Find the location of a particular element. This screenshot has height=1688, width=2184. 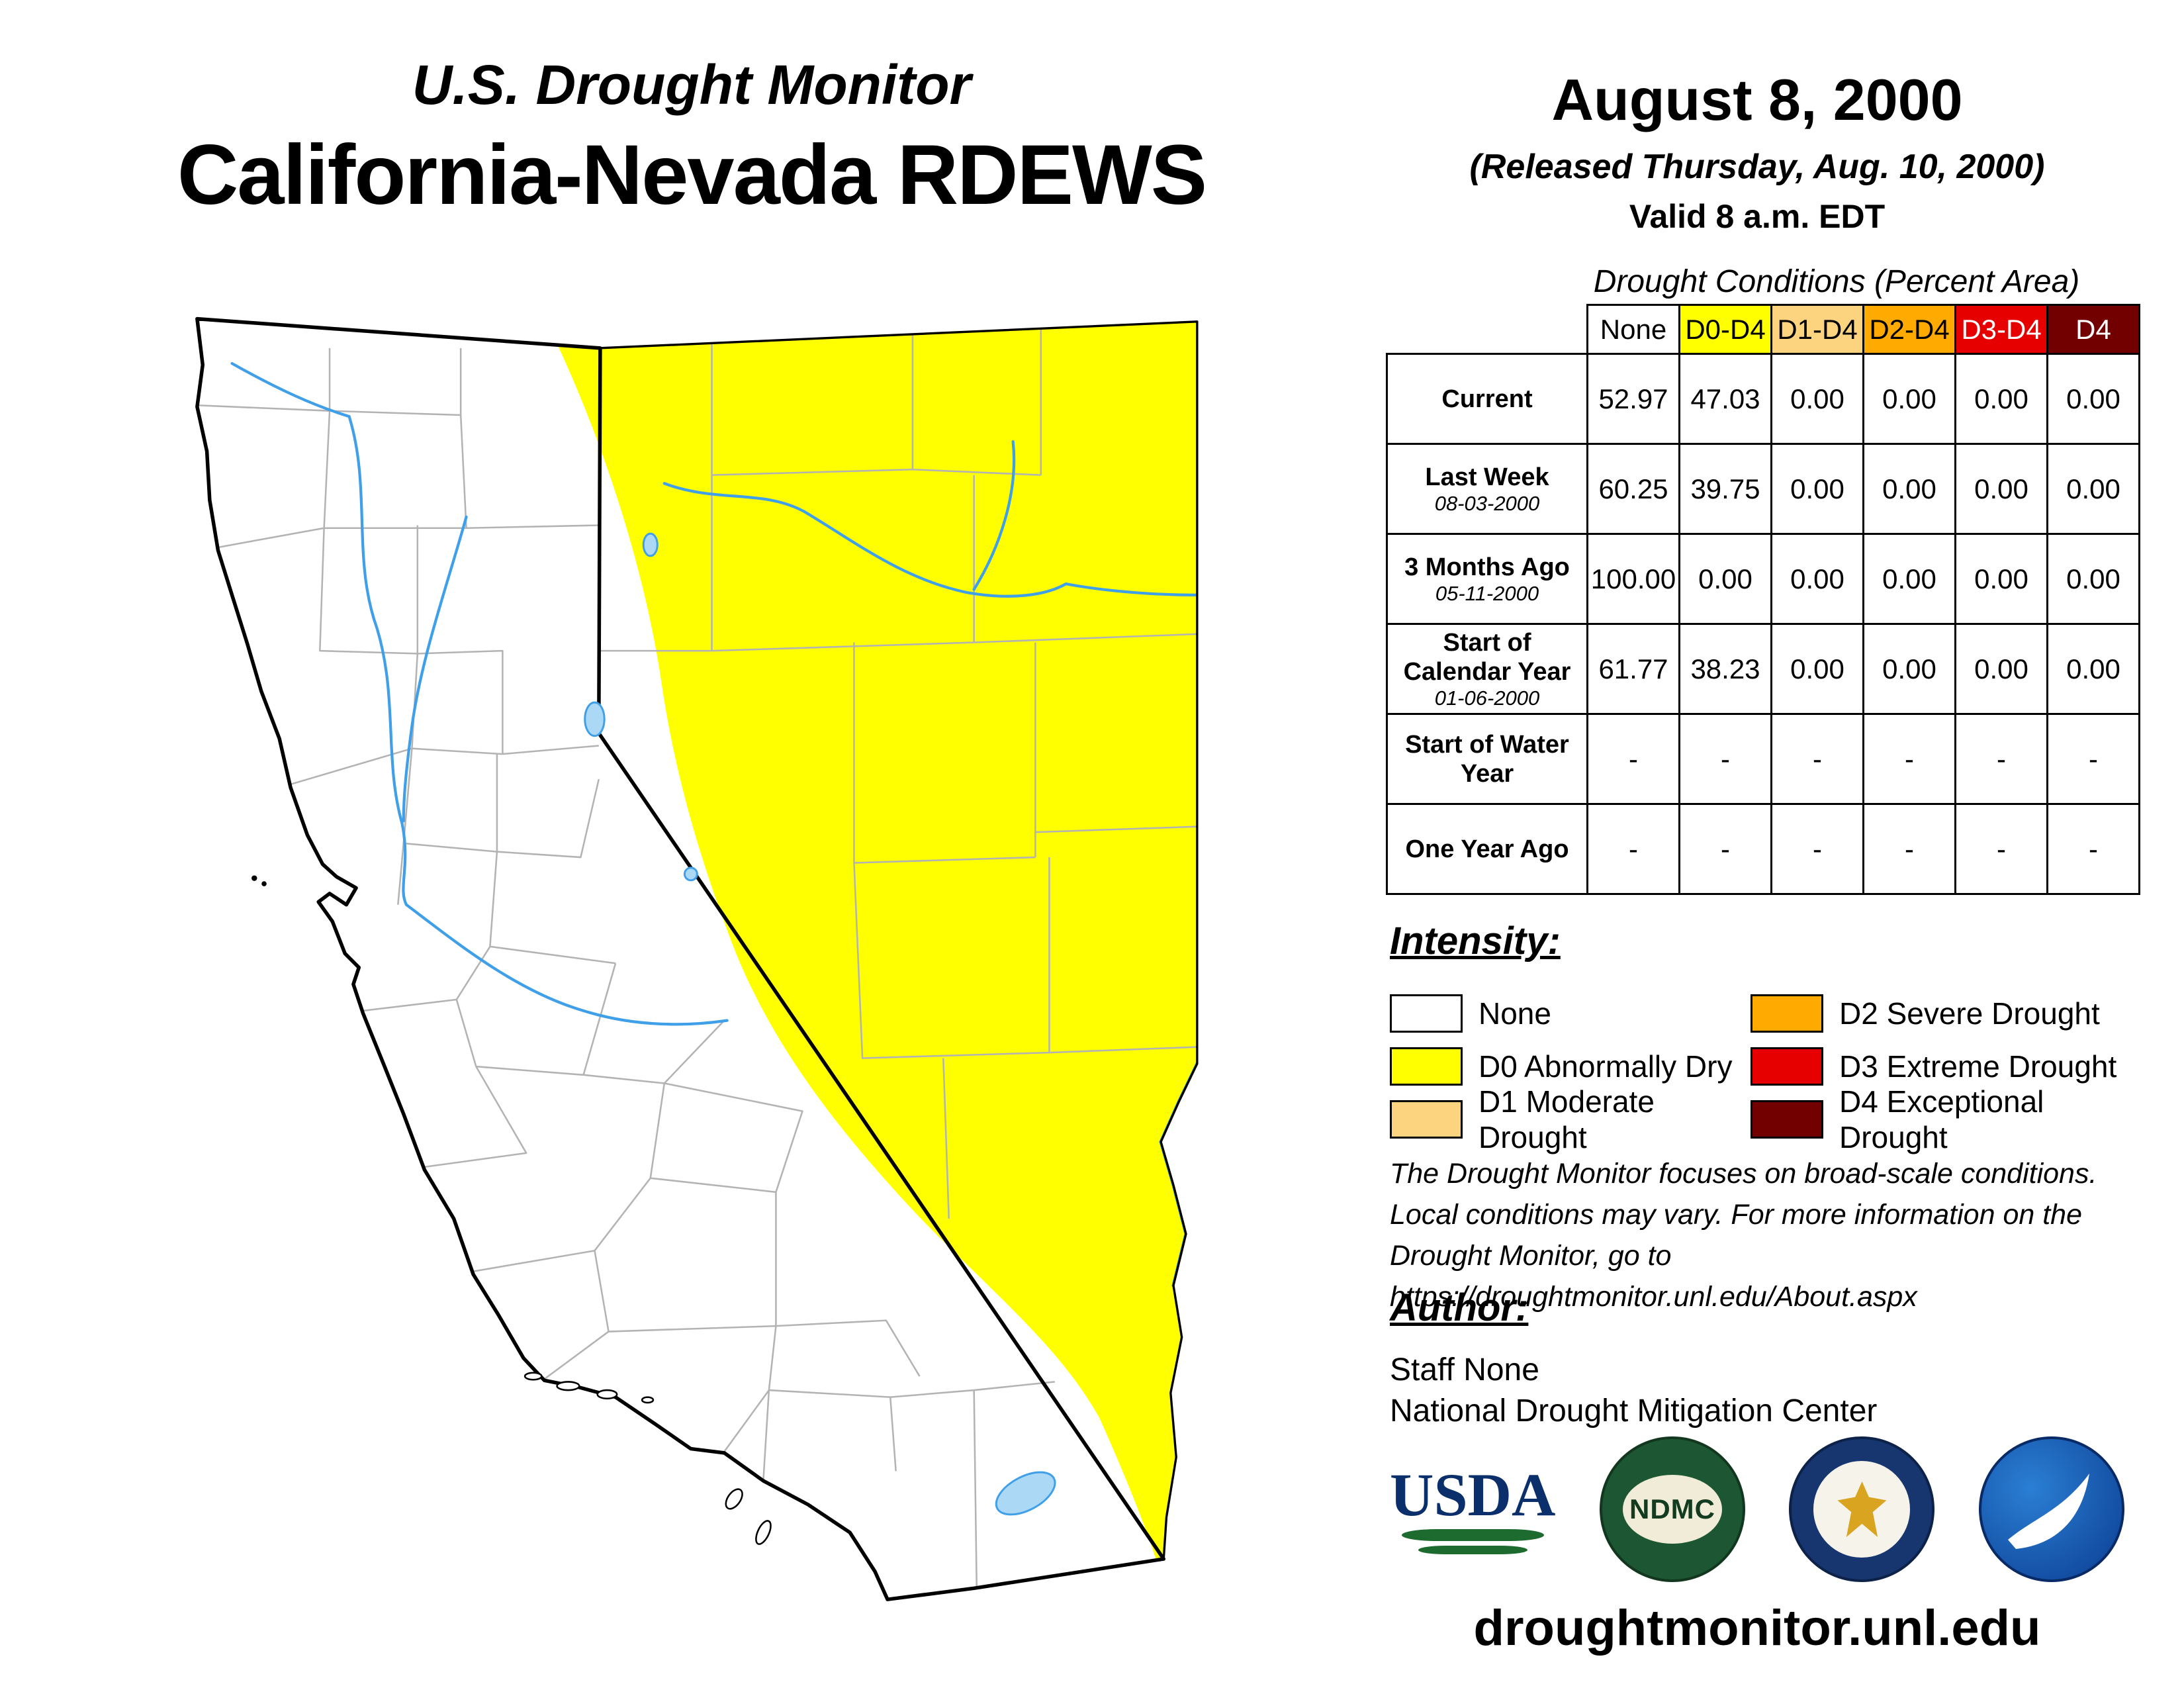

cell: 52.97 is located at coordinates (1633, 399).